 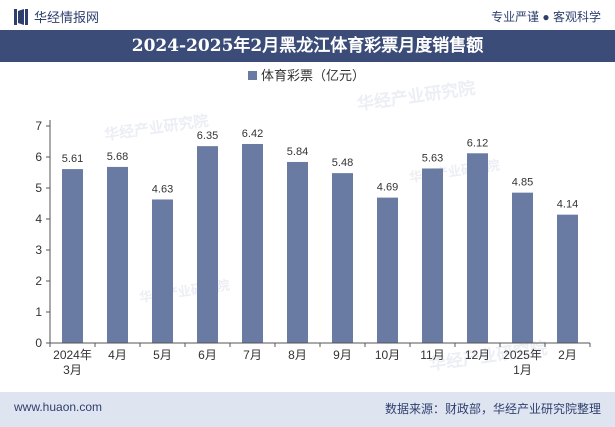 I want to click on y-tick-label: 0, so click(x=38, y=343).